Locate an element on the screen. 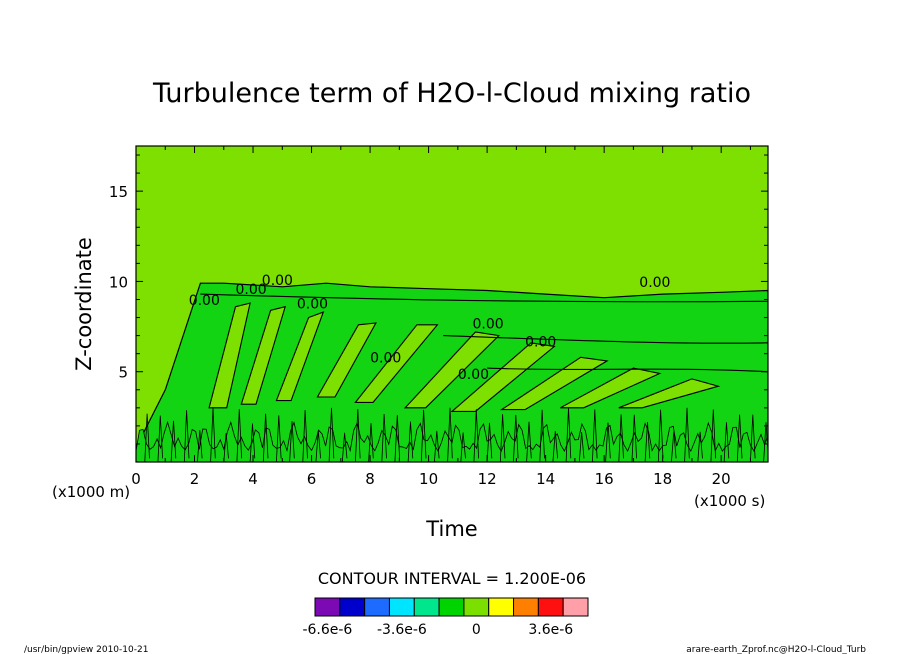  x-tick-label: 18 is located at coordinates (662, 479).